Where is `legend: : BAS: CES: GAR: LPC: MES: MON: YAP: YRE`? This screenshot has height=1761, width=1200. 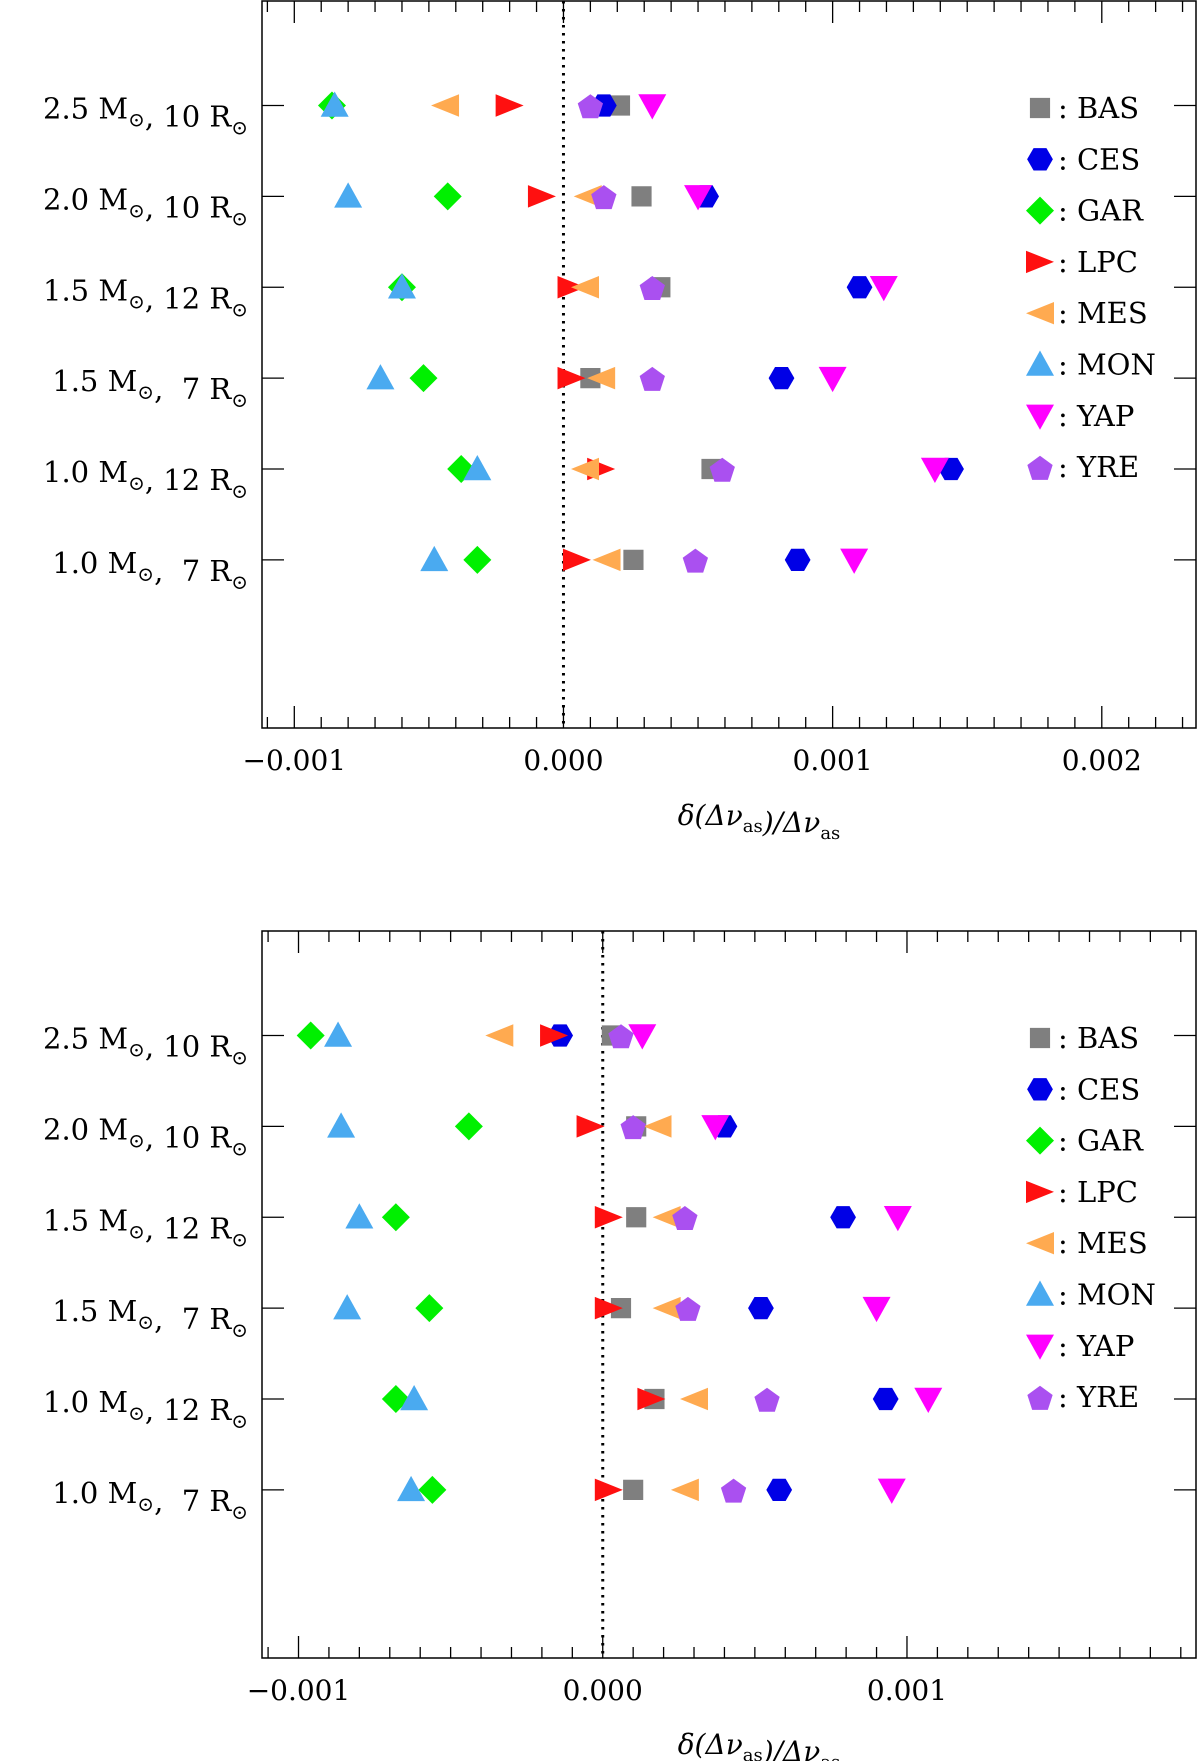 legend: : BAS: CES: GAR: LPC: MES: MON: YAP: YRE is located at coordinates (1091, 1217).